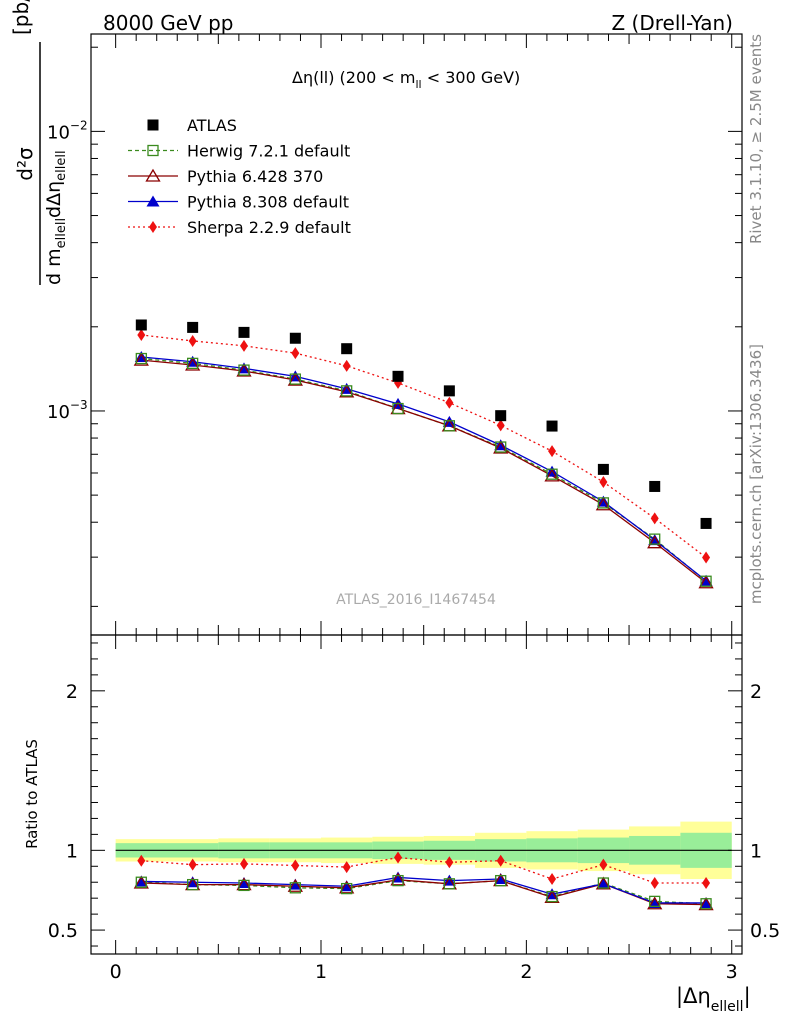  I want to click on ylabel-denom-d1: d m, so click(54, 266).